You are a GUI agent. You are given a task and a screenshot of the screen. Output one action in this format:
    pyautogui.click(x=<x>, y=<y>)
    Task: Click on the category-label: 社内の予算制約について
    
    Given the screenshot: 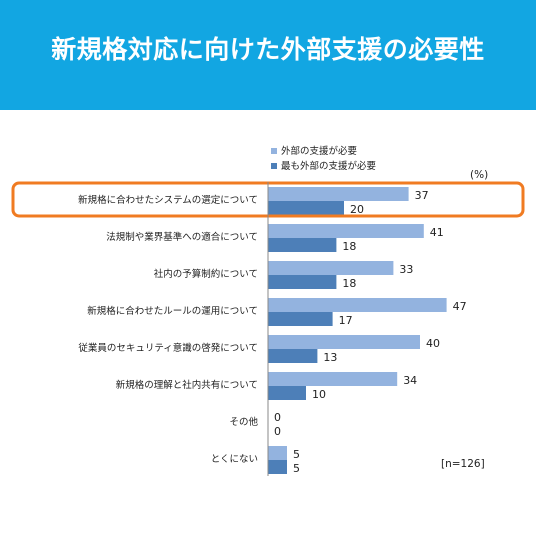 What is the action you would take?
    pyautogui.click(x=206, y=274)
    